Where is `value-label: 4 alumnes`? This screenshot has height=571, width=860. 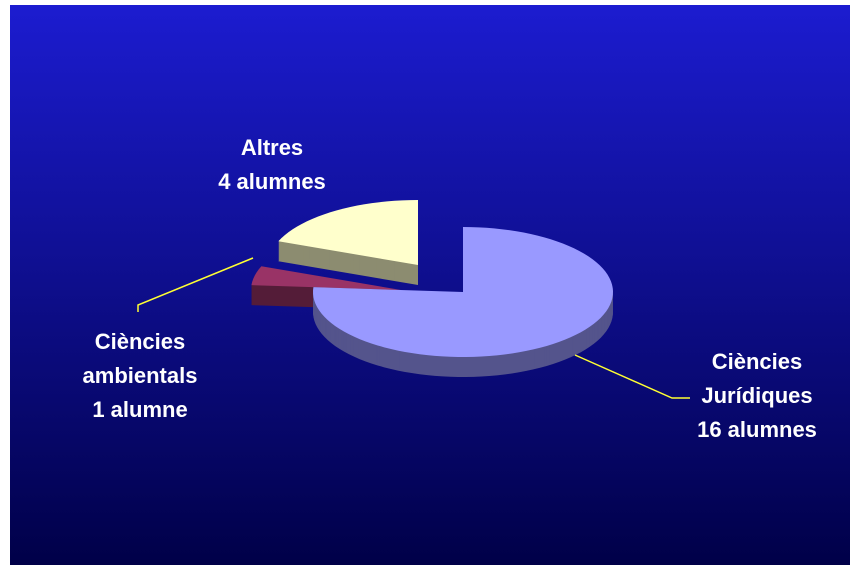
value-label: 4 alumnes is located at coordinates (272, 181).